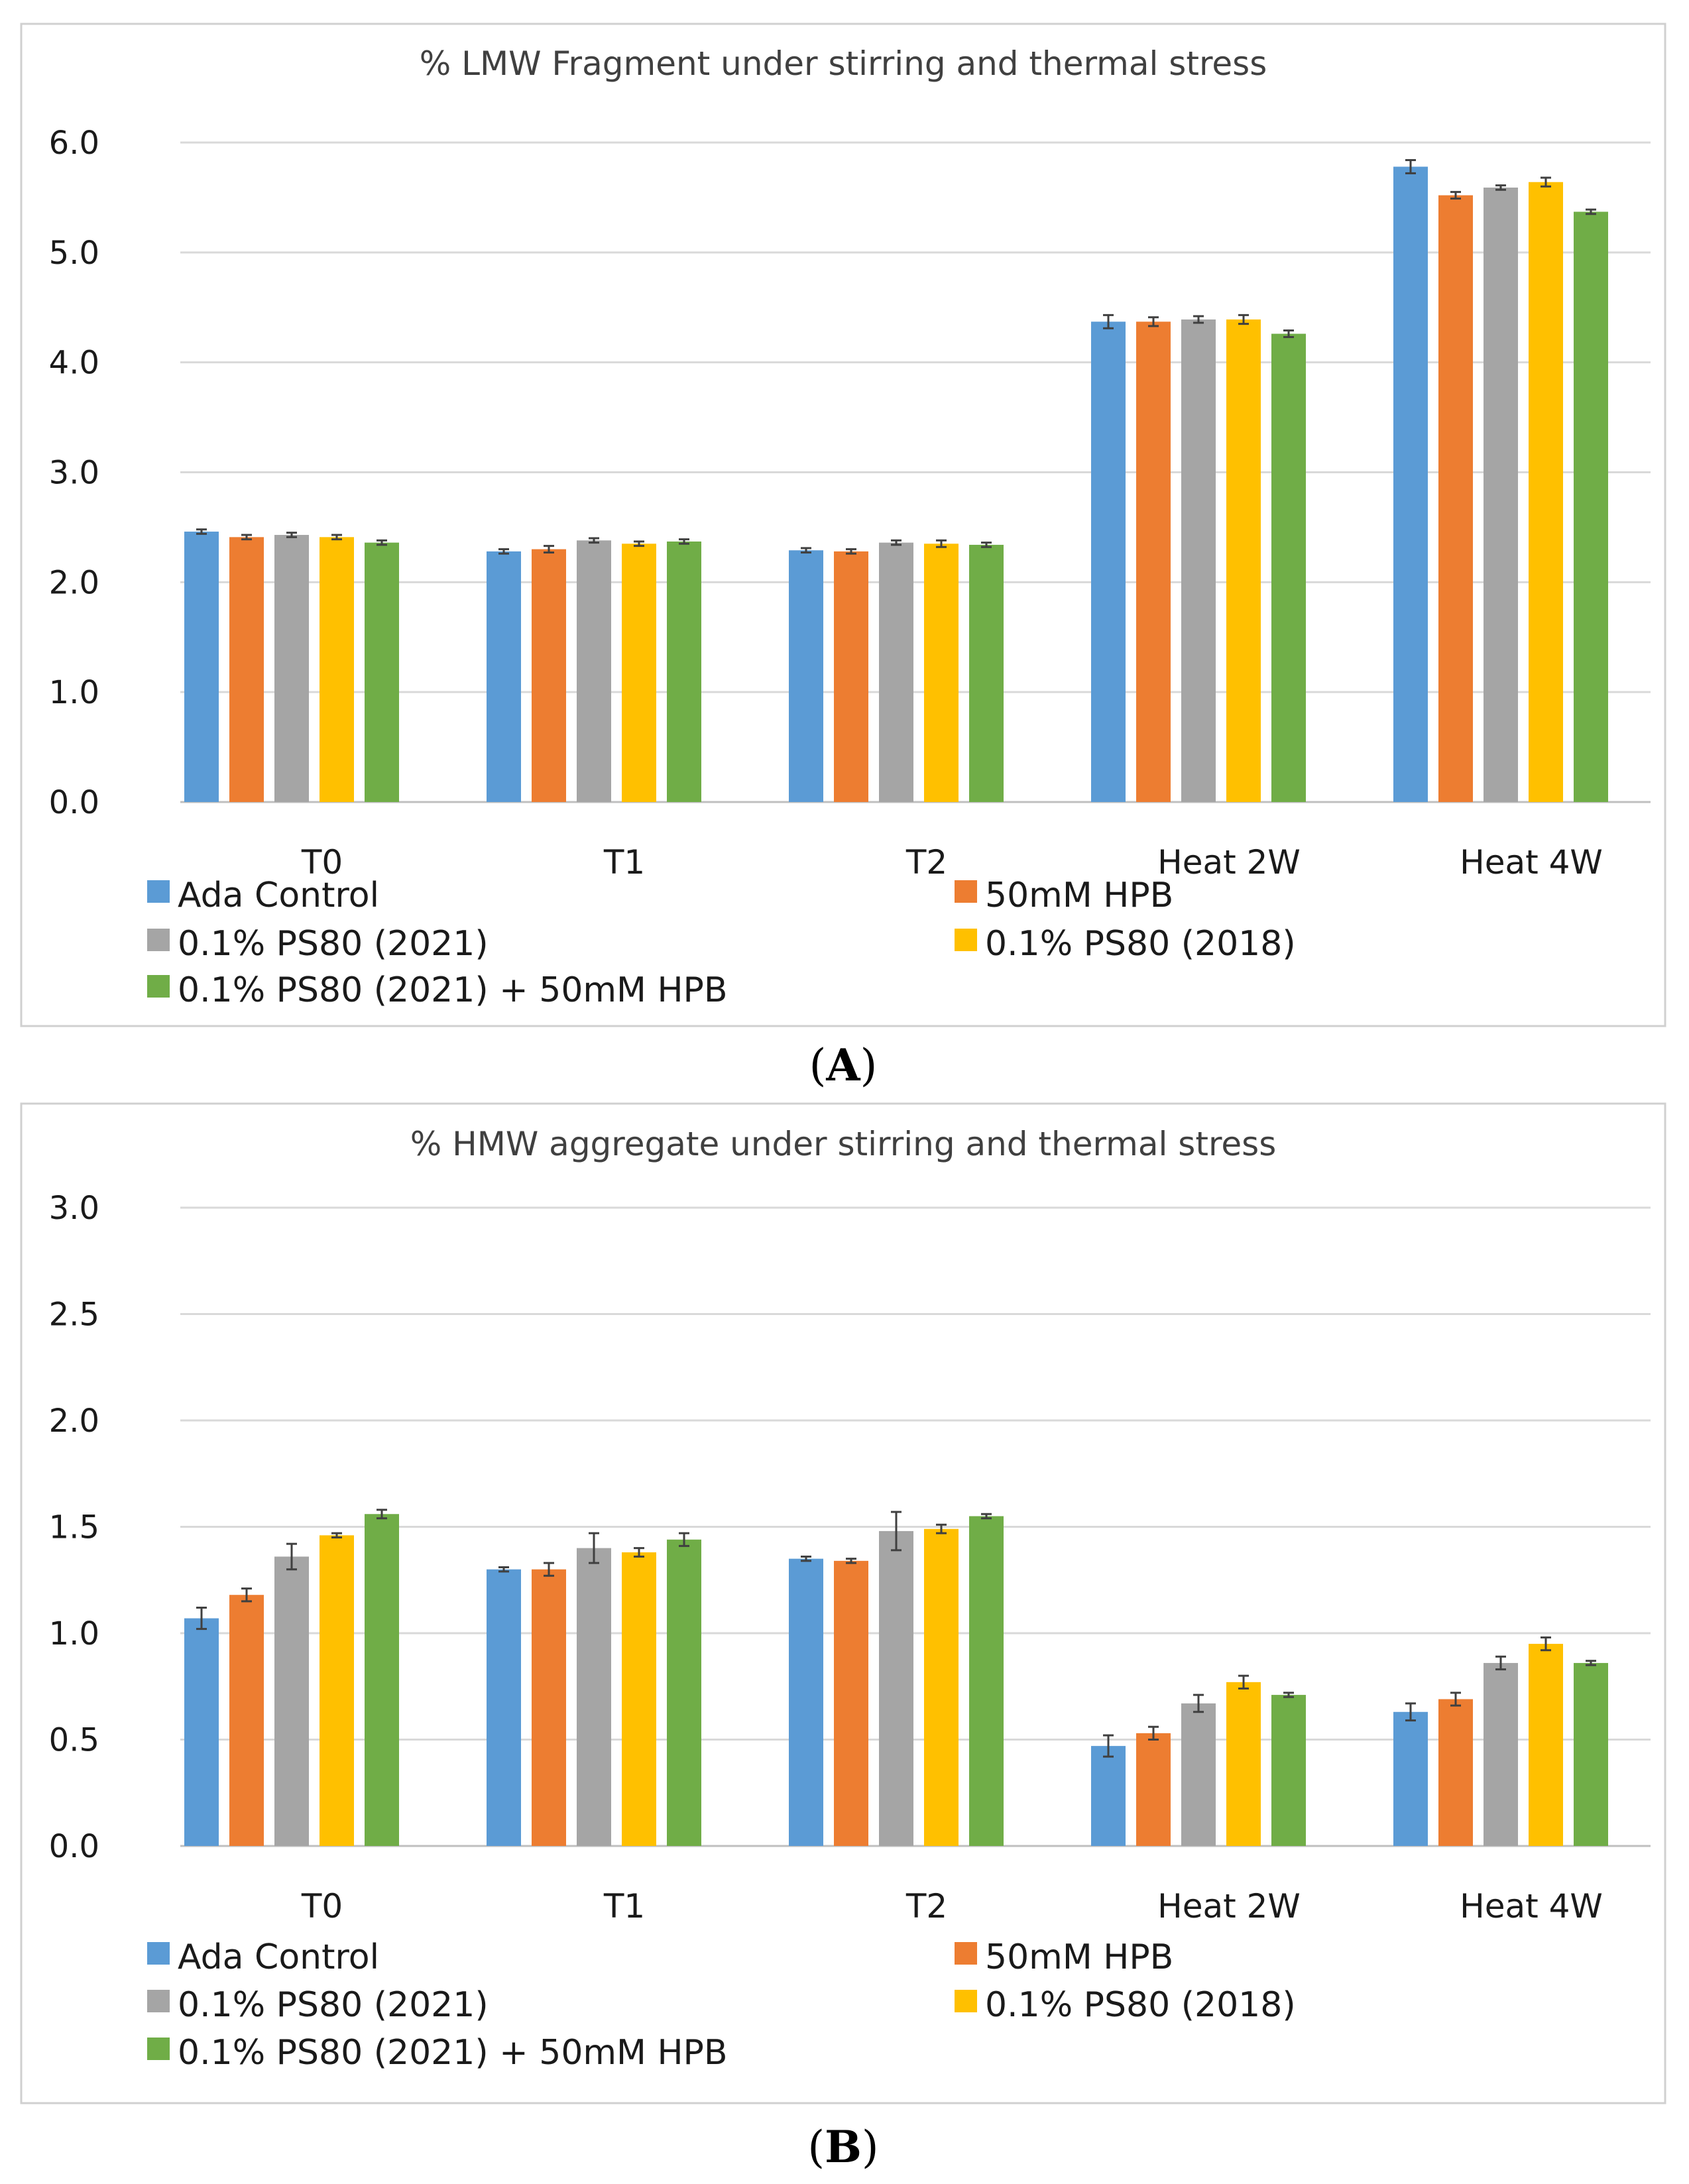  I want to click on legend-label: 0.1% PS80 (2021) + 50mM HPB, so click(453, 990).